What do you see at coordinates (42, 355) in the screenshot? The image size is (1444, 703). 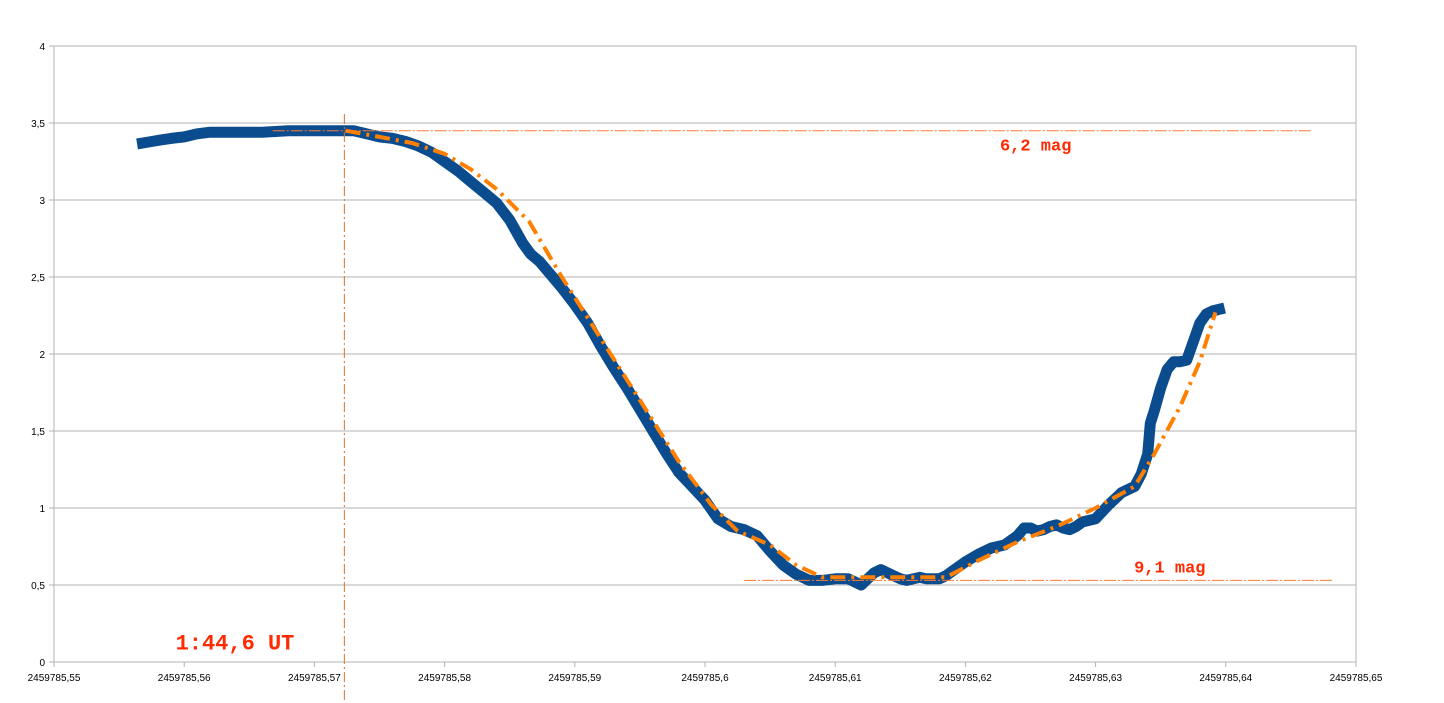 I see `y-tick-label: 2` at bounding box center [42, 355].